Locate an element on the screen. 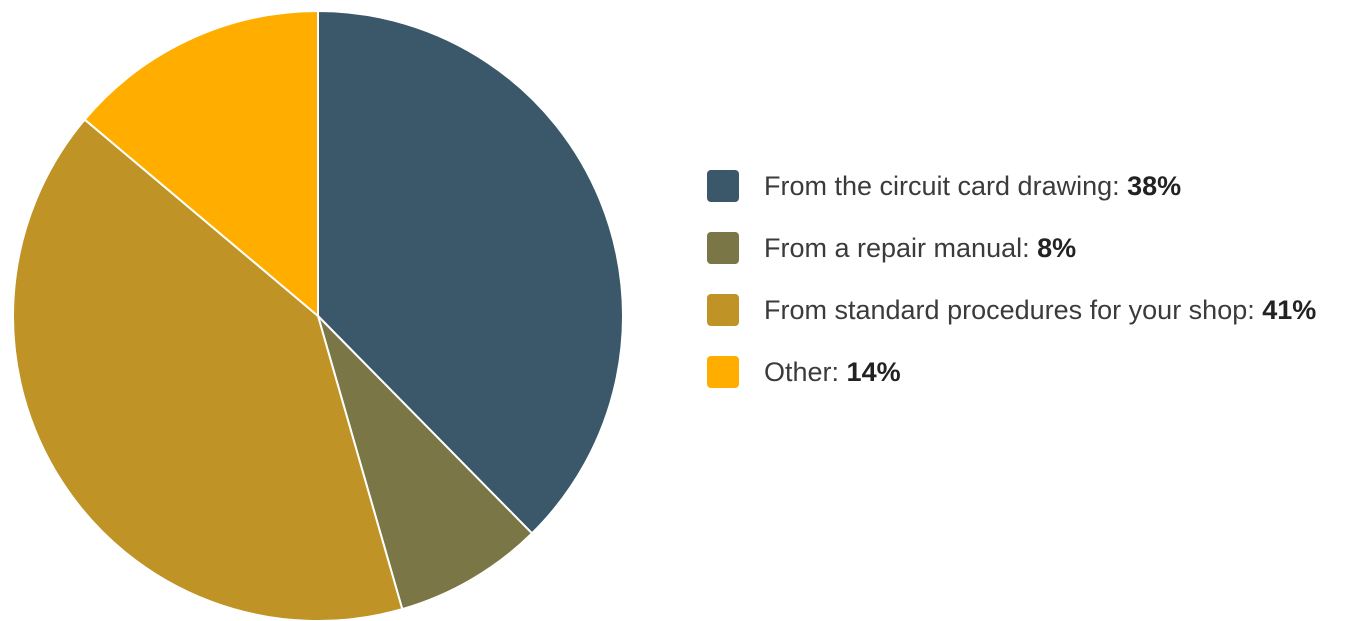 This screenshot has width=1350, height=621. legend-label: From the circuit card drawing is located at coordinates (938, 186).